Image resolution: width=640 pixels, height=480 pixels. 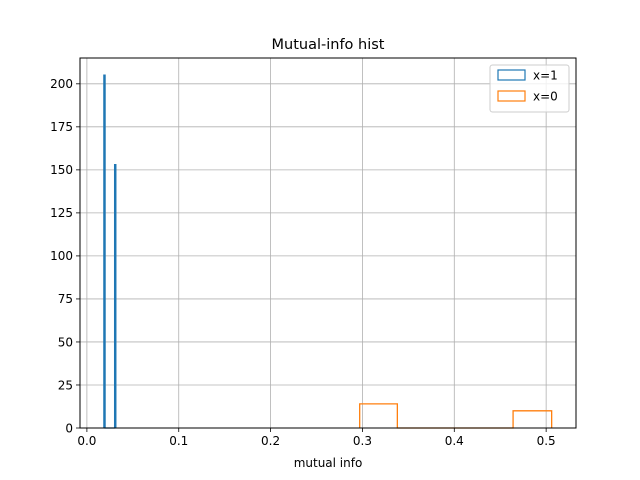 What do you see at coordinates (86, 441) in the screenshot?
I see `x-tick-label: 0.0` at bounding box center [86, 441].